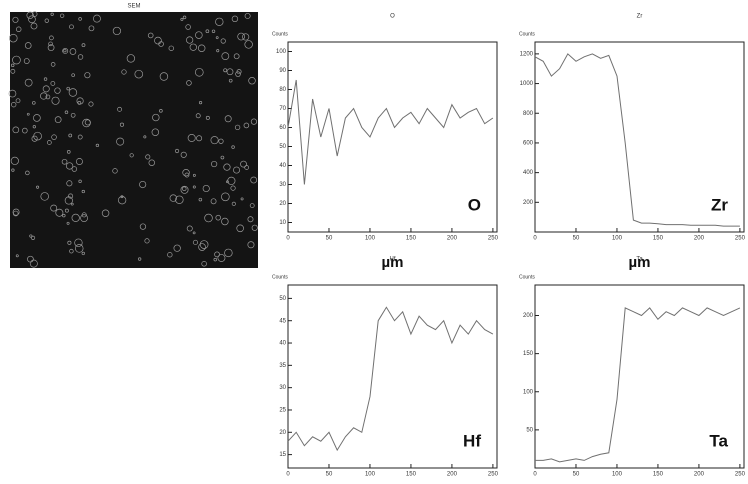 This screenshot has height=484, width=748. Describe the element at coordinates (528, 354) in the screenshot. I see `y-tick-label: 150` at that location.